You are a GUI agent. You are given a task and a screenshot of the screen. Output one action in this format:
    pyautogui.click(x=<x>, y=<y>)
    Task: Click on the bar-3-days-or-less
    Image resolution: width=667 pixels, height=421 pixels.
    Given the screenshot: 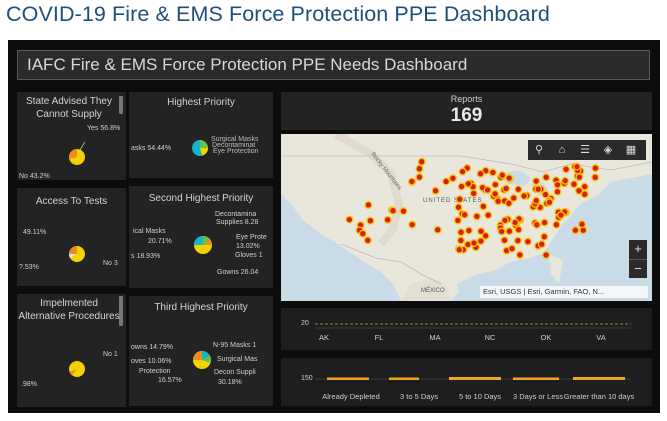 What is the action you would take?
    pyautogui.click(x=536, y=379)
    